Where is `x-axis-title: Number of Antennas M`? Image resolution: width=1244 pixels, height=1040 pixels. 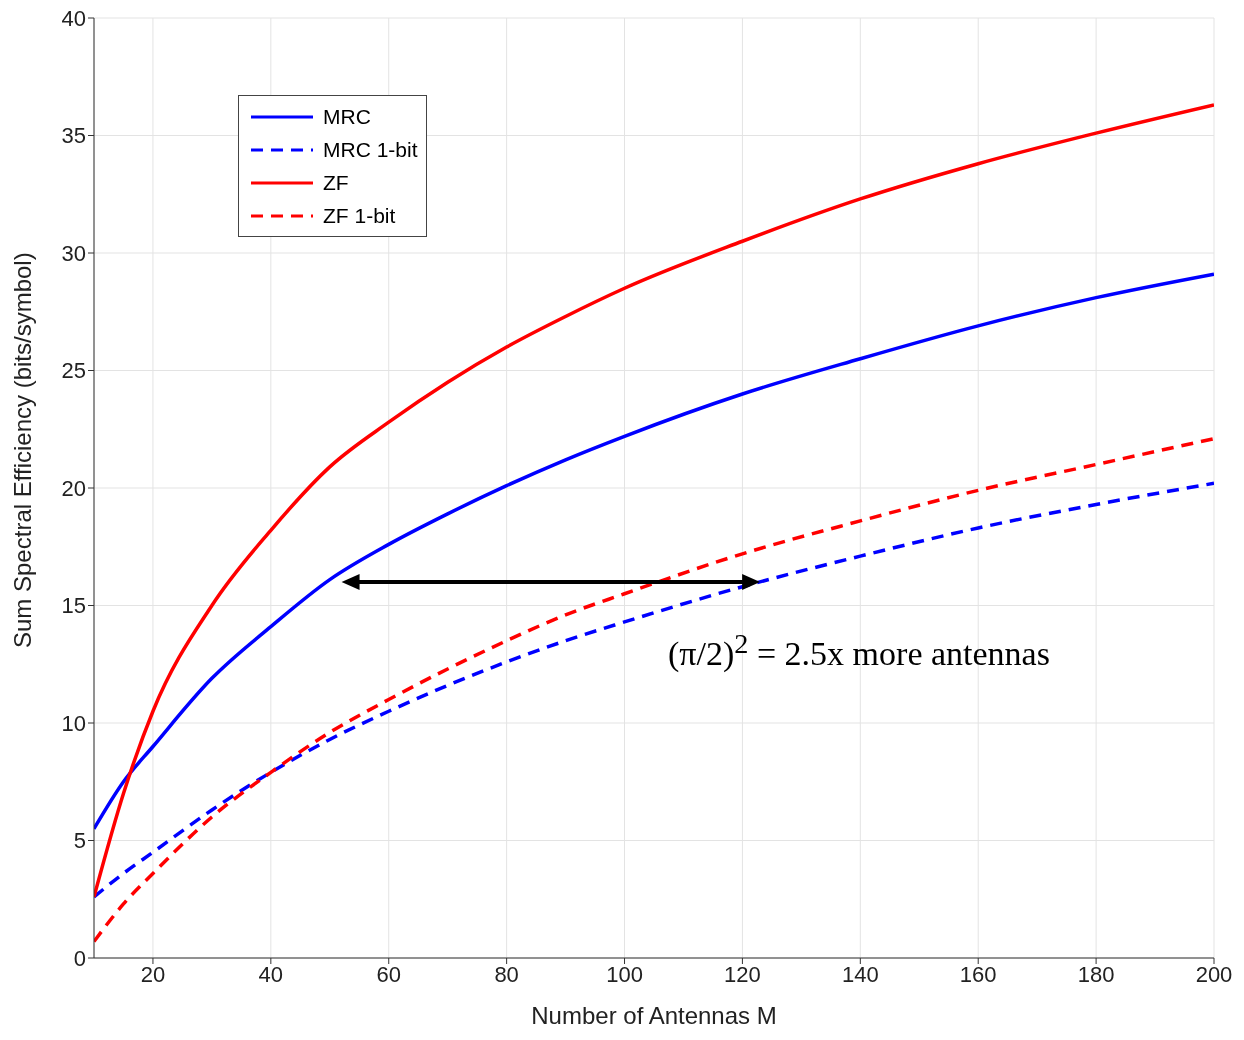 x-axis-title: Number of Antennas M is located at coordinates (654, 1015).